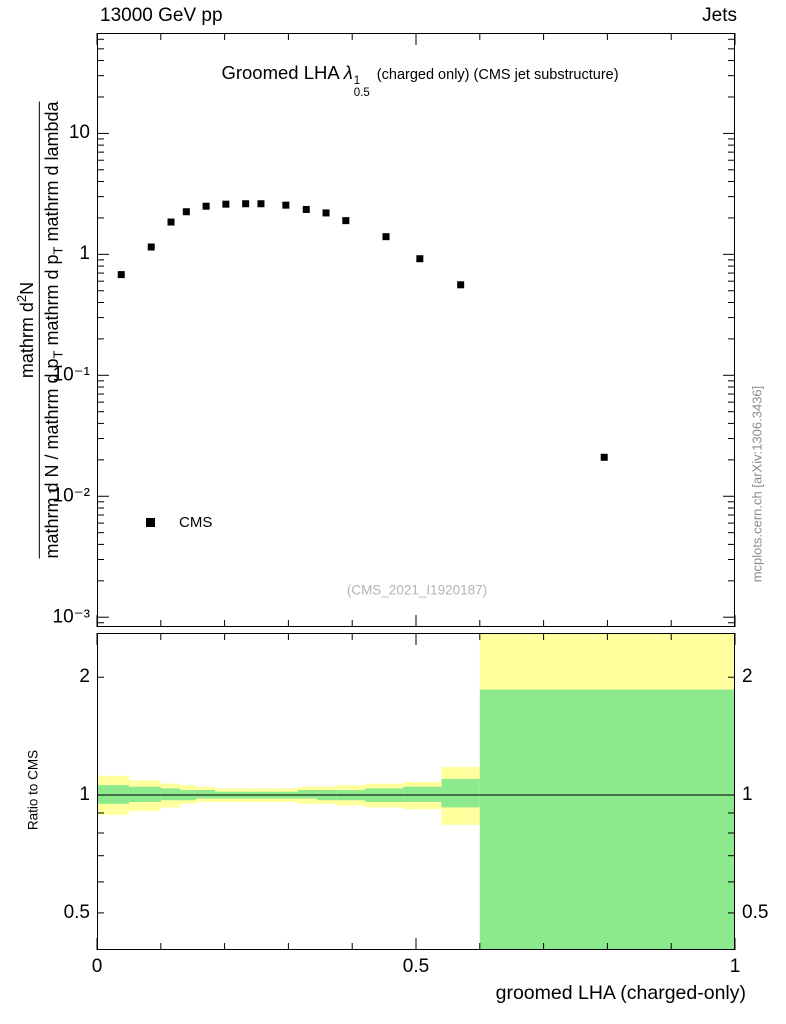 The height and width of the screenshot is (1024, 786). What do you see at coordinates (161, 15) in the screenshot?
I see `header-beam-energy: 13000 GeV pp` at bounding box center [161, 15].